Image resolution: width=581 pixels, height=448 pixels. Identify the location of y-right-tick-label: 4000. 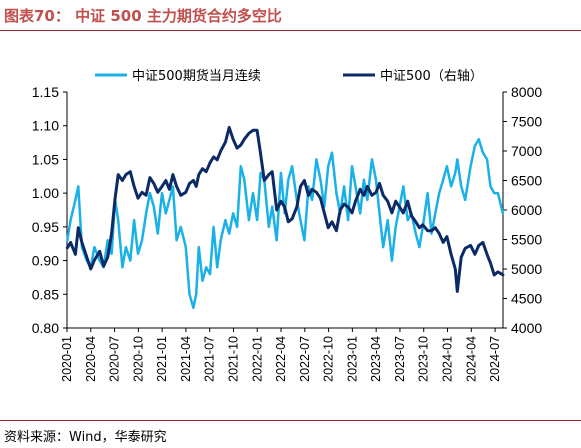
(526, 328).